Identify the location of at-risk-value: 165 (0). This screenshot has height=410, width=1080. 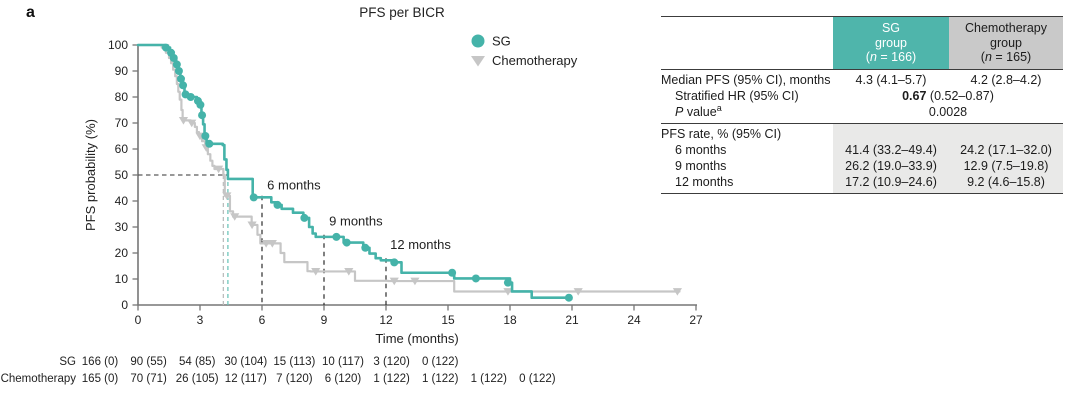
(100, 378).